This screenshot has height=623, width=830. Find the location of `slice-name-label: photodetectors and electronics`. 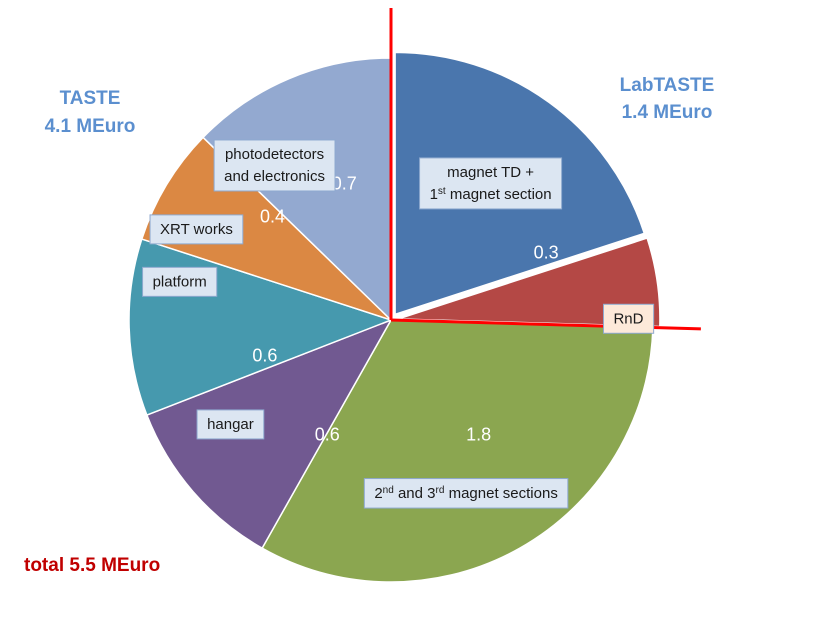

slice-name-label: photodetectors and electronics is located at coordinates (274, 165).